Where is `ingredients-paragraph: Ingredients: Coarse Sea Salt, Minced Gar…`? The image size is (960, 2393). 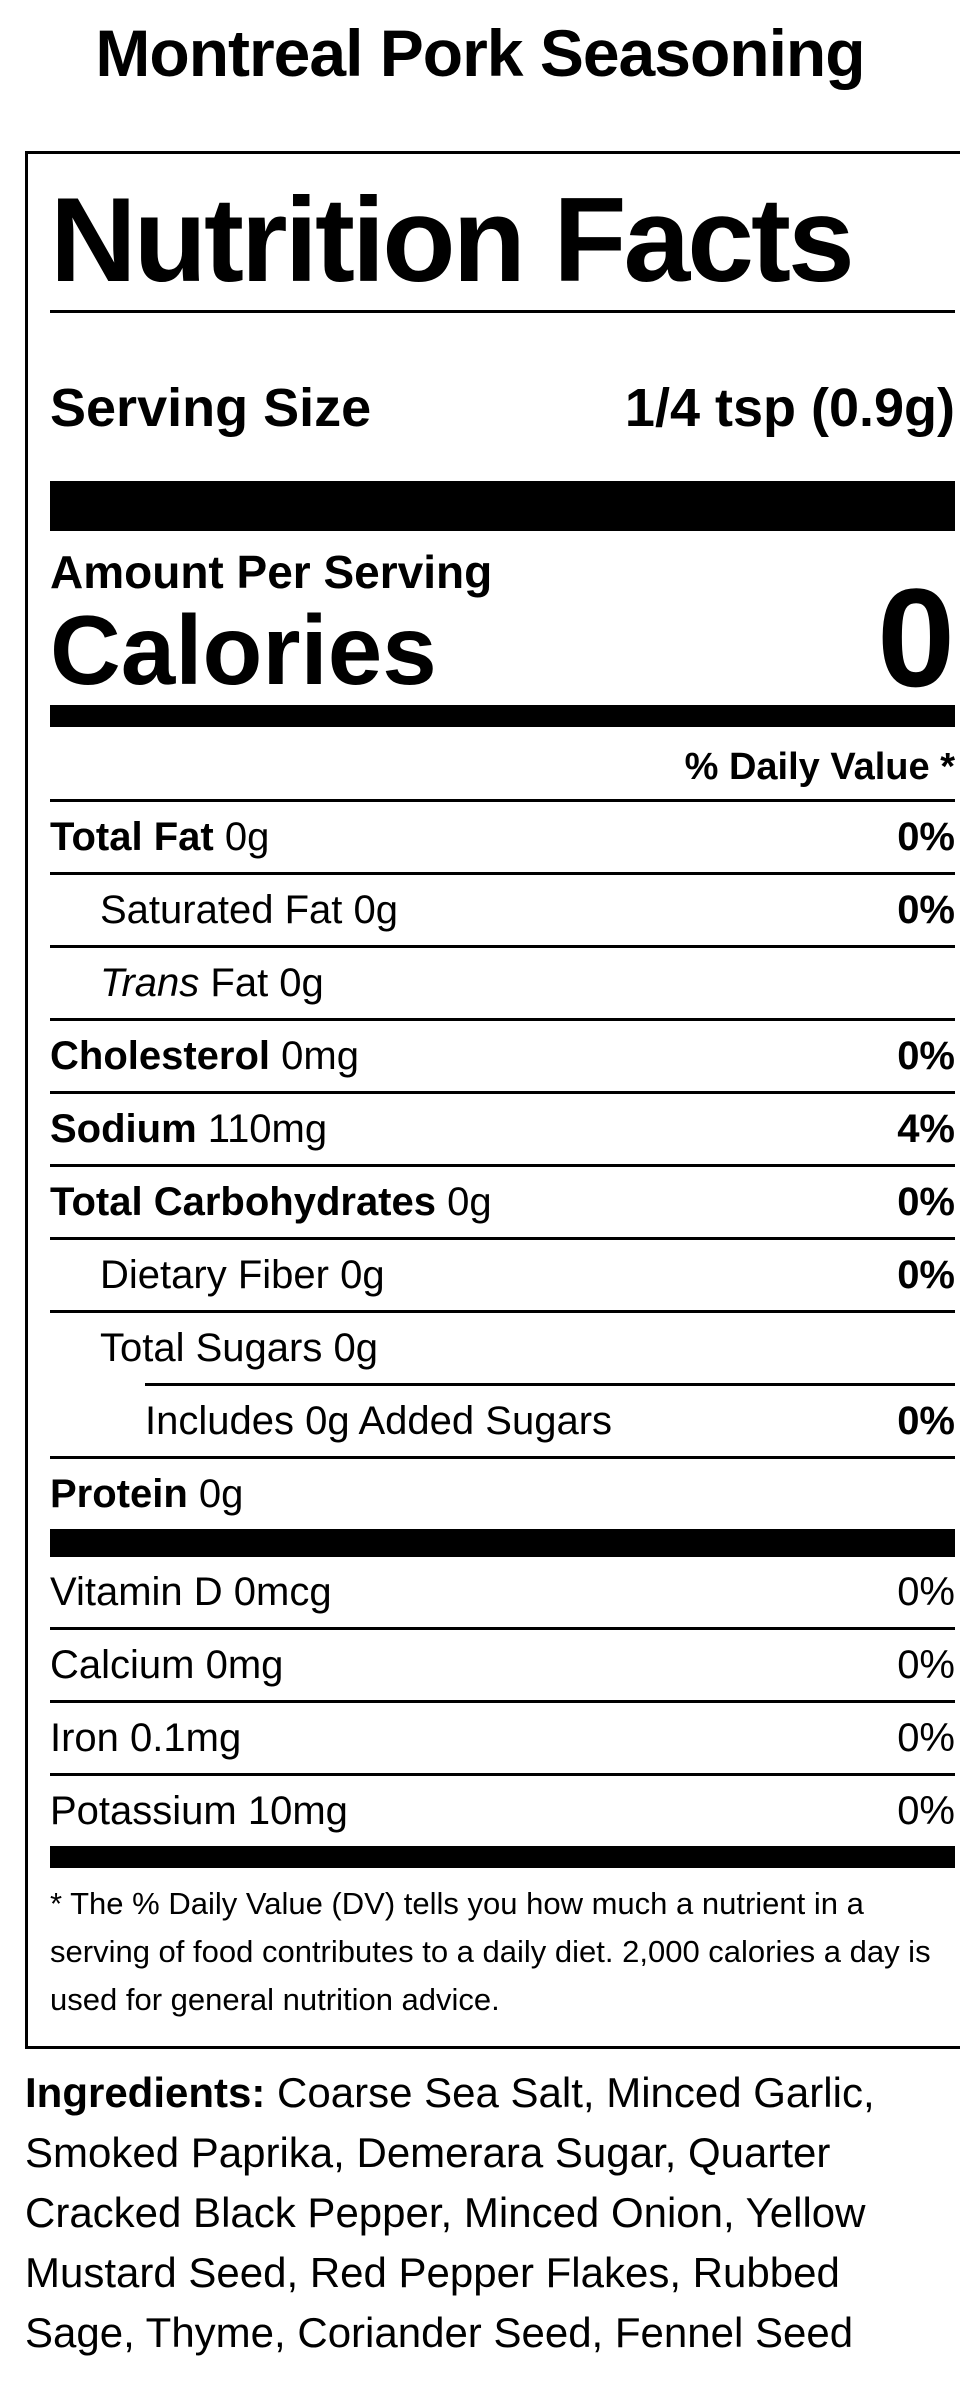
ingredients-paragraph: Ingredients: Coarse Sea Salt, Minced Gar… is located at coordinates (480, 2213).